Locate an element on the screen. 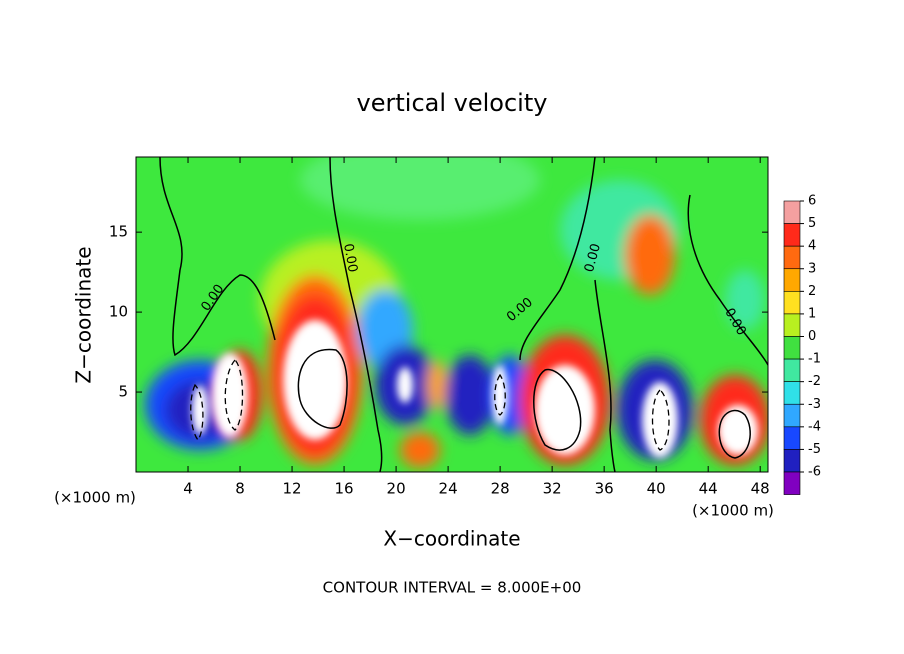 This screenshot has width=904, height=654. x-tick-label: 4 is located at coordinates (188, 489).